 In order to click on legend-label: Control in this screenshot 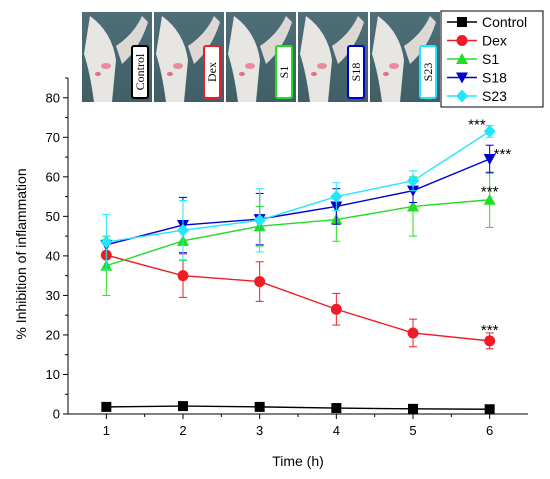, I will do `click(504, 22)`.